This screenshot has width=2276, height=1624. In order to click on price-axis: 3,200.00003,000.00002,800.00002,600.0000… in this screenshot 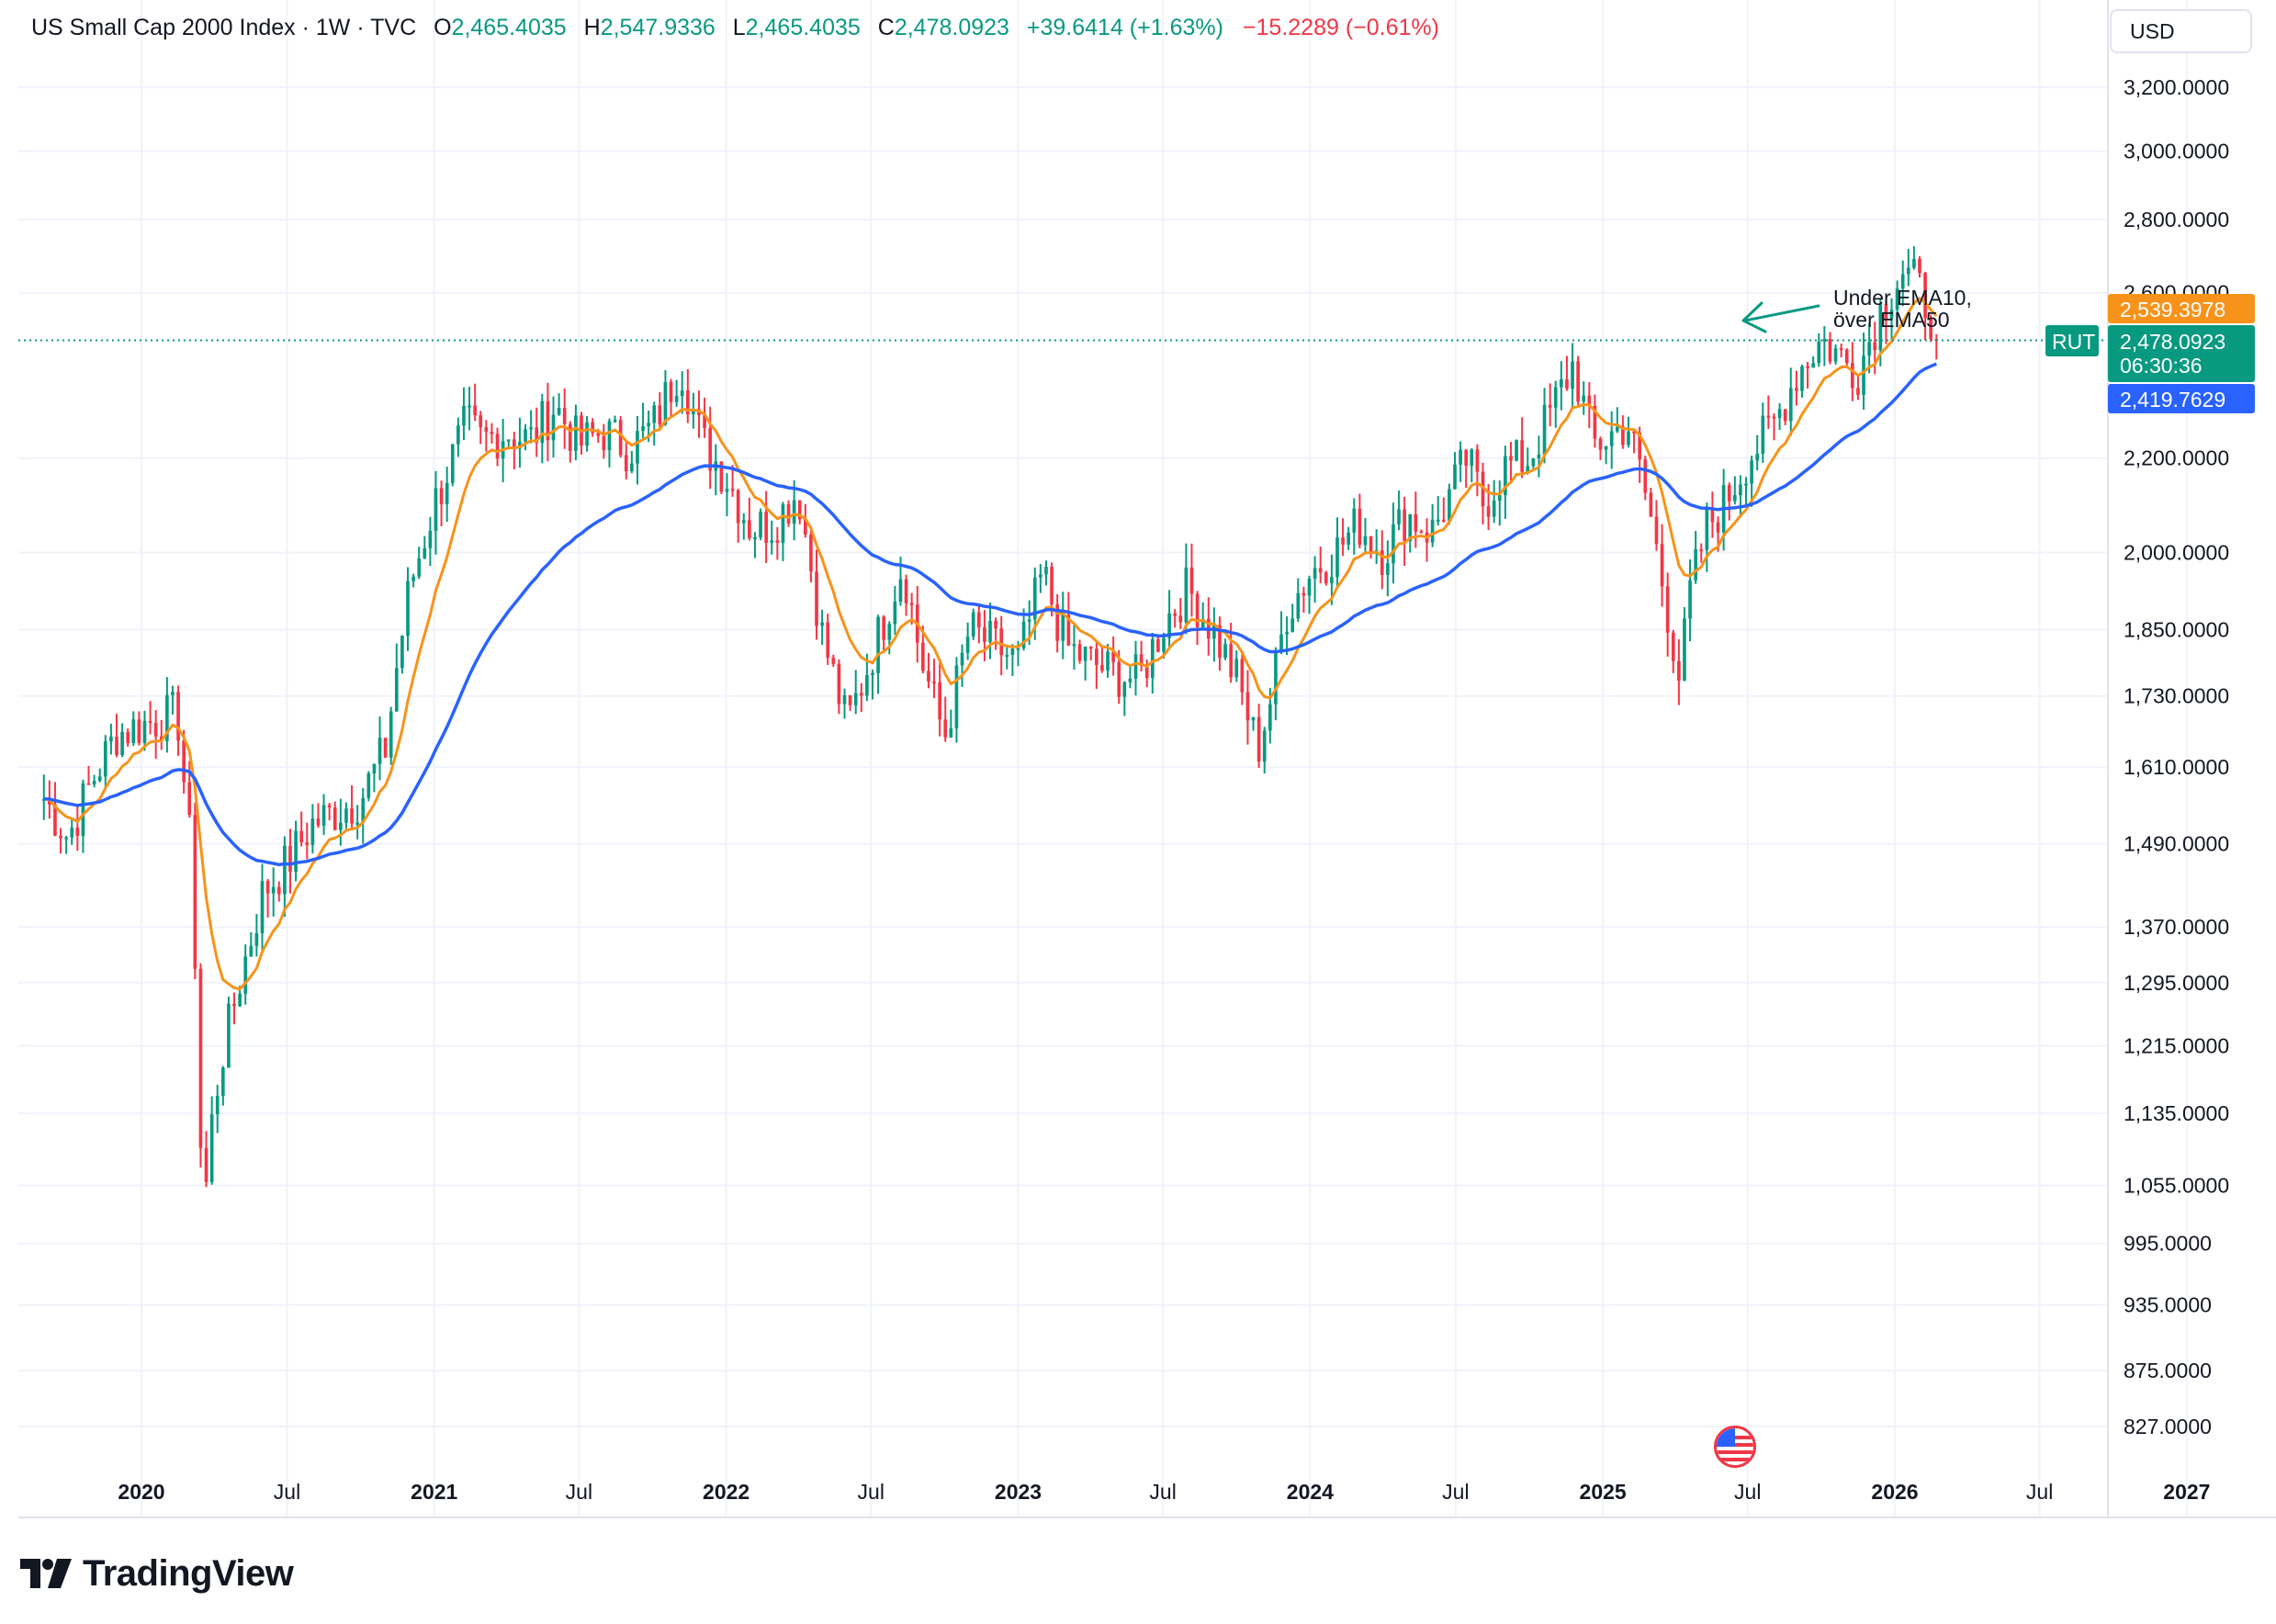, I will do `click(2176, 756)`.